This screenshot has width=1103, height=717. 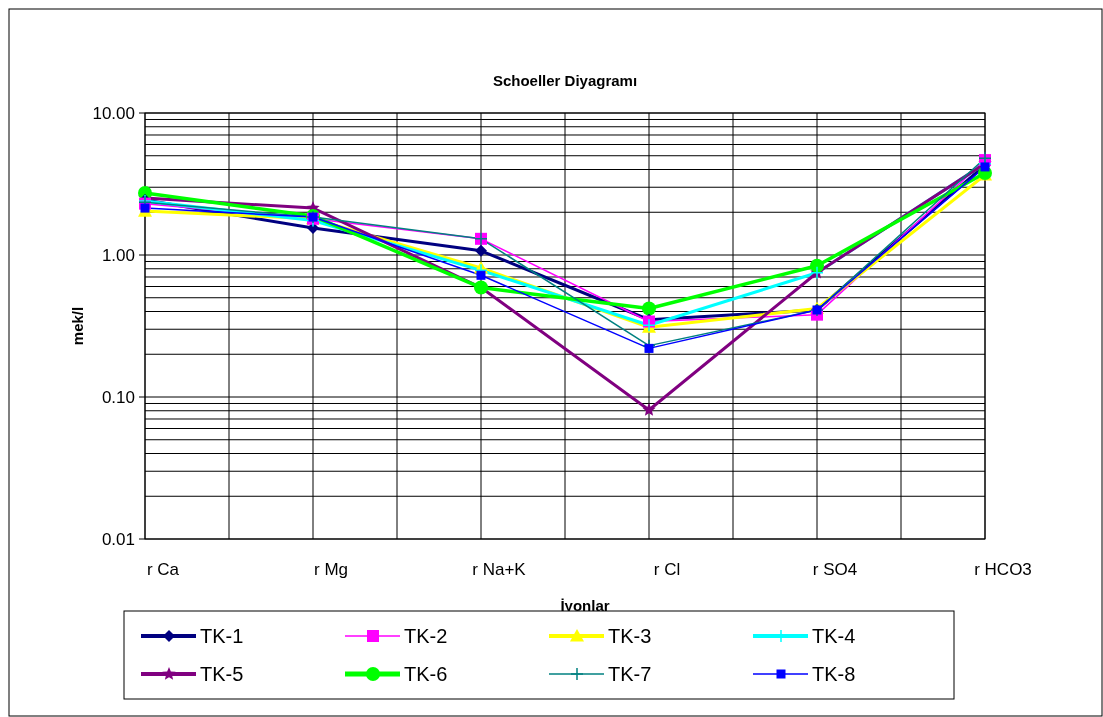 What do you see at coordinates (118, 255) in the screenshot?
I see `y-tick-label: 1.00` at bounding box center [118, 255].